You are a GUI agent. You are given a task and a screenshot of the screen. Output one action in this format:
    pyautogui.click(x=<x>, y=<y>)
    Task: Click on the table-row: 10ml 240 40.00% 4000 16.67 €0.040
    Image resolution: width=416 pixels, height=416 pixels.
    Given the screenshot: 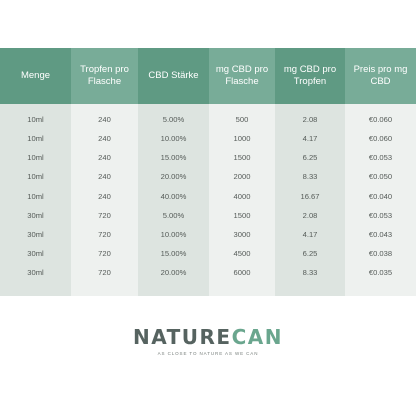 What is the action you would take?
    pyautogui.click(x=208, y=196)
    